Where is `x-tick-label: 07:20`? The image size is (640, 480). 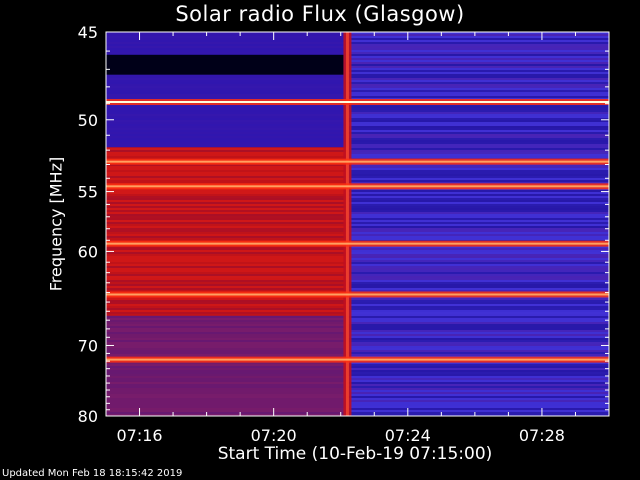
x-tick-label: 07:20 is located at coordinates (274, 435).